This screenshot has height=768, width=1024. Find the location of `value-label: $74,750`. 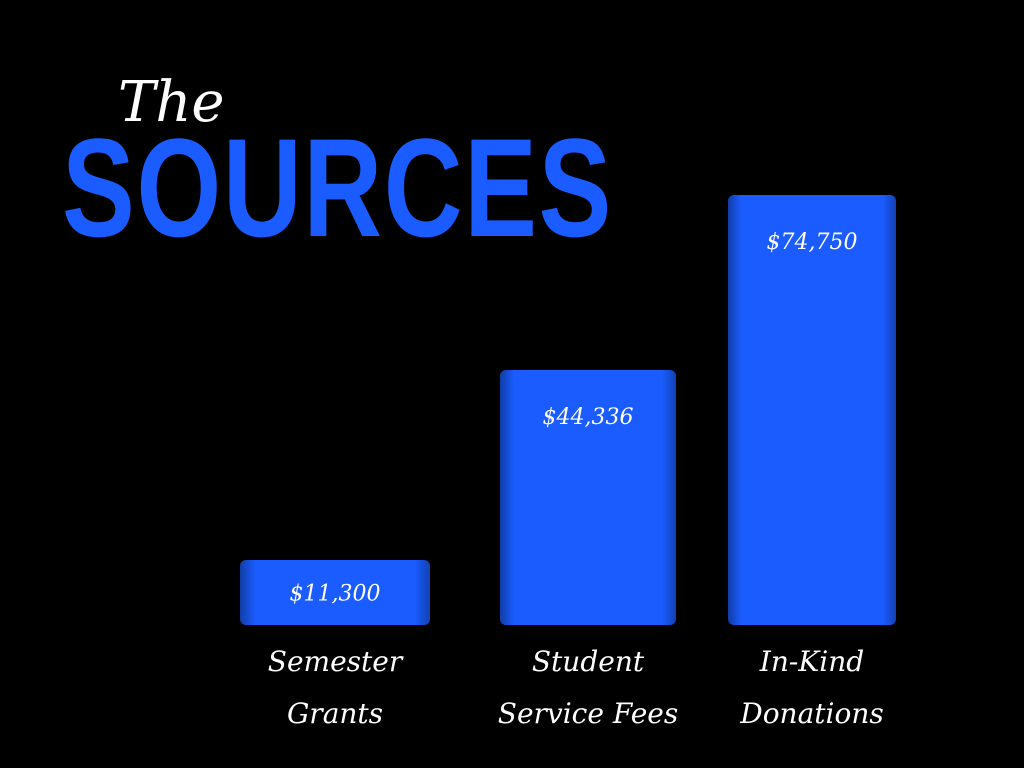

value-label: $74,750 is located at coordinates (812, 242).